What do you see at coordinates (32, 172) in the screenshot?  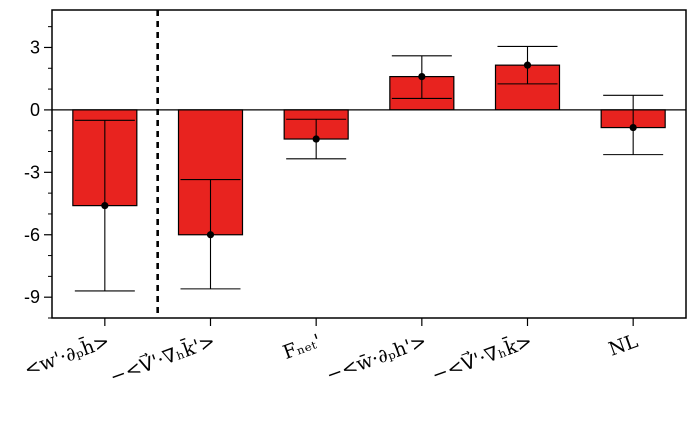 I see `y-tick-label-2: -3` at bounding box center [32, 172].